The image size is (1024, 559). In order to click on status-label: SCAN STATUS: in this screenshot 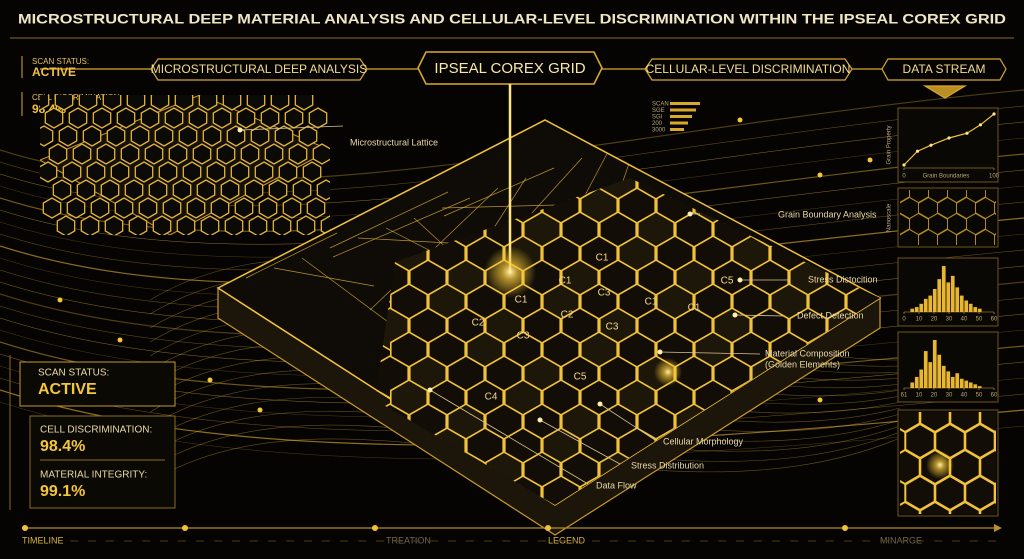, I will do `click(73, 373)`.